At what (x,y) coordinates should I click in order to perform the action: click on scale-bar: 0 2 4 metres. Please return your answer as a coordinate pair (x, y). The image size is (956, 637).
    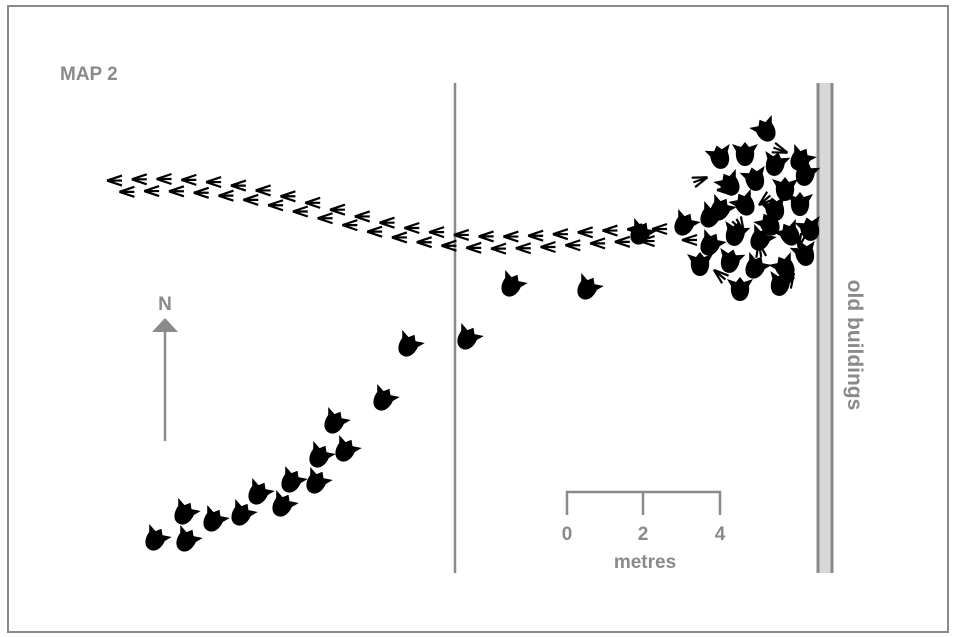
    Looking at the image, I should click on (644, 531).